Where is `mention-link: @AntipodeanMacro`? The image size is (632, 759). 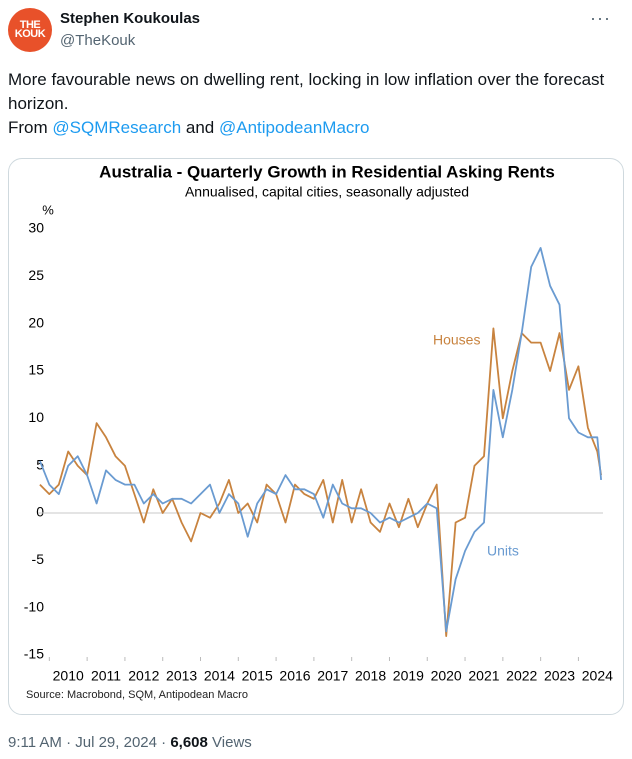
mention-link: @AntipodeanMacro is located at coordinates (294, 127).